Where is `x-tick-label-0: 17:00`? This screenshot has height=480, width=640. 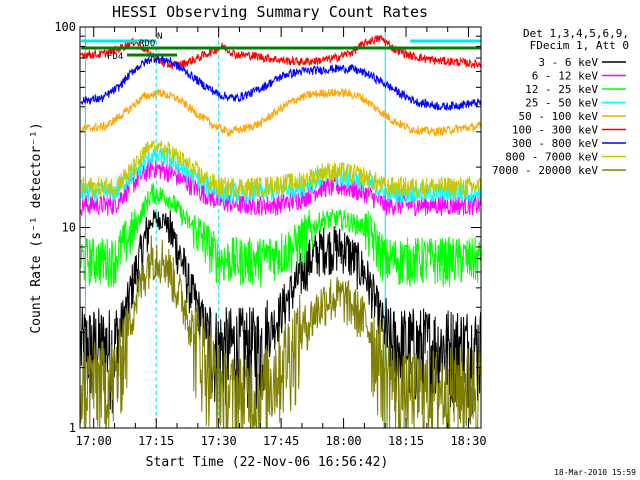 x-tick-label-0: 17:00 is located at coordinates (94, 441).